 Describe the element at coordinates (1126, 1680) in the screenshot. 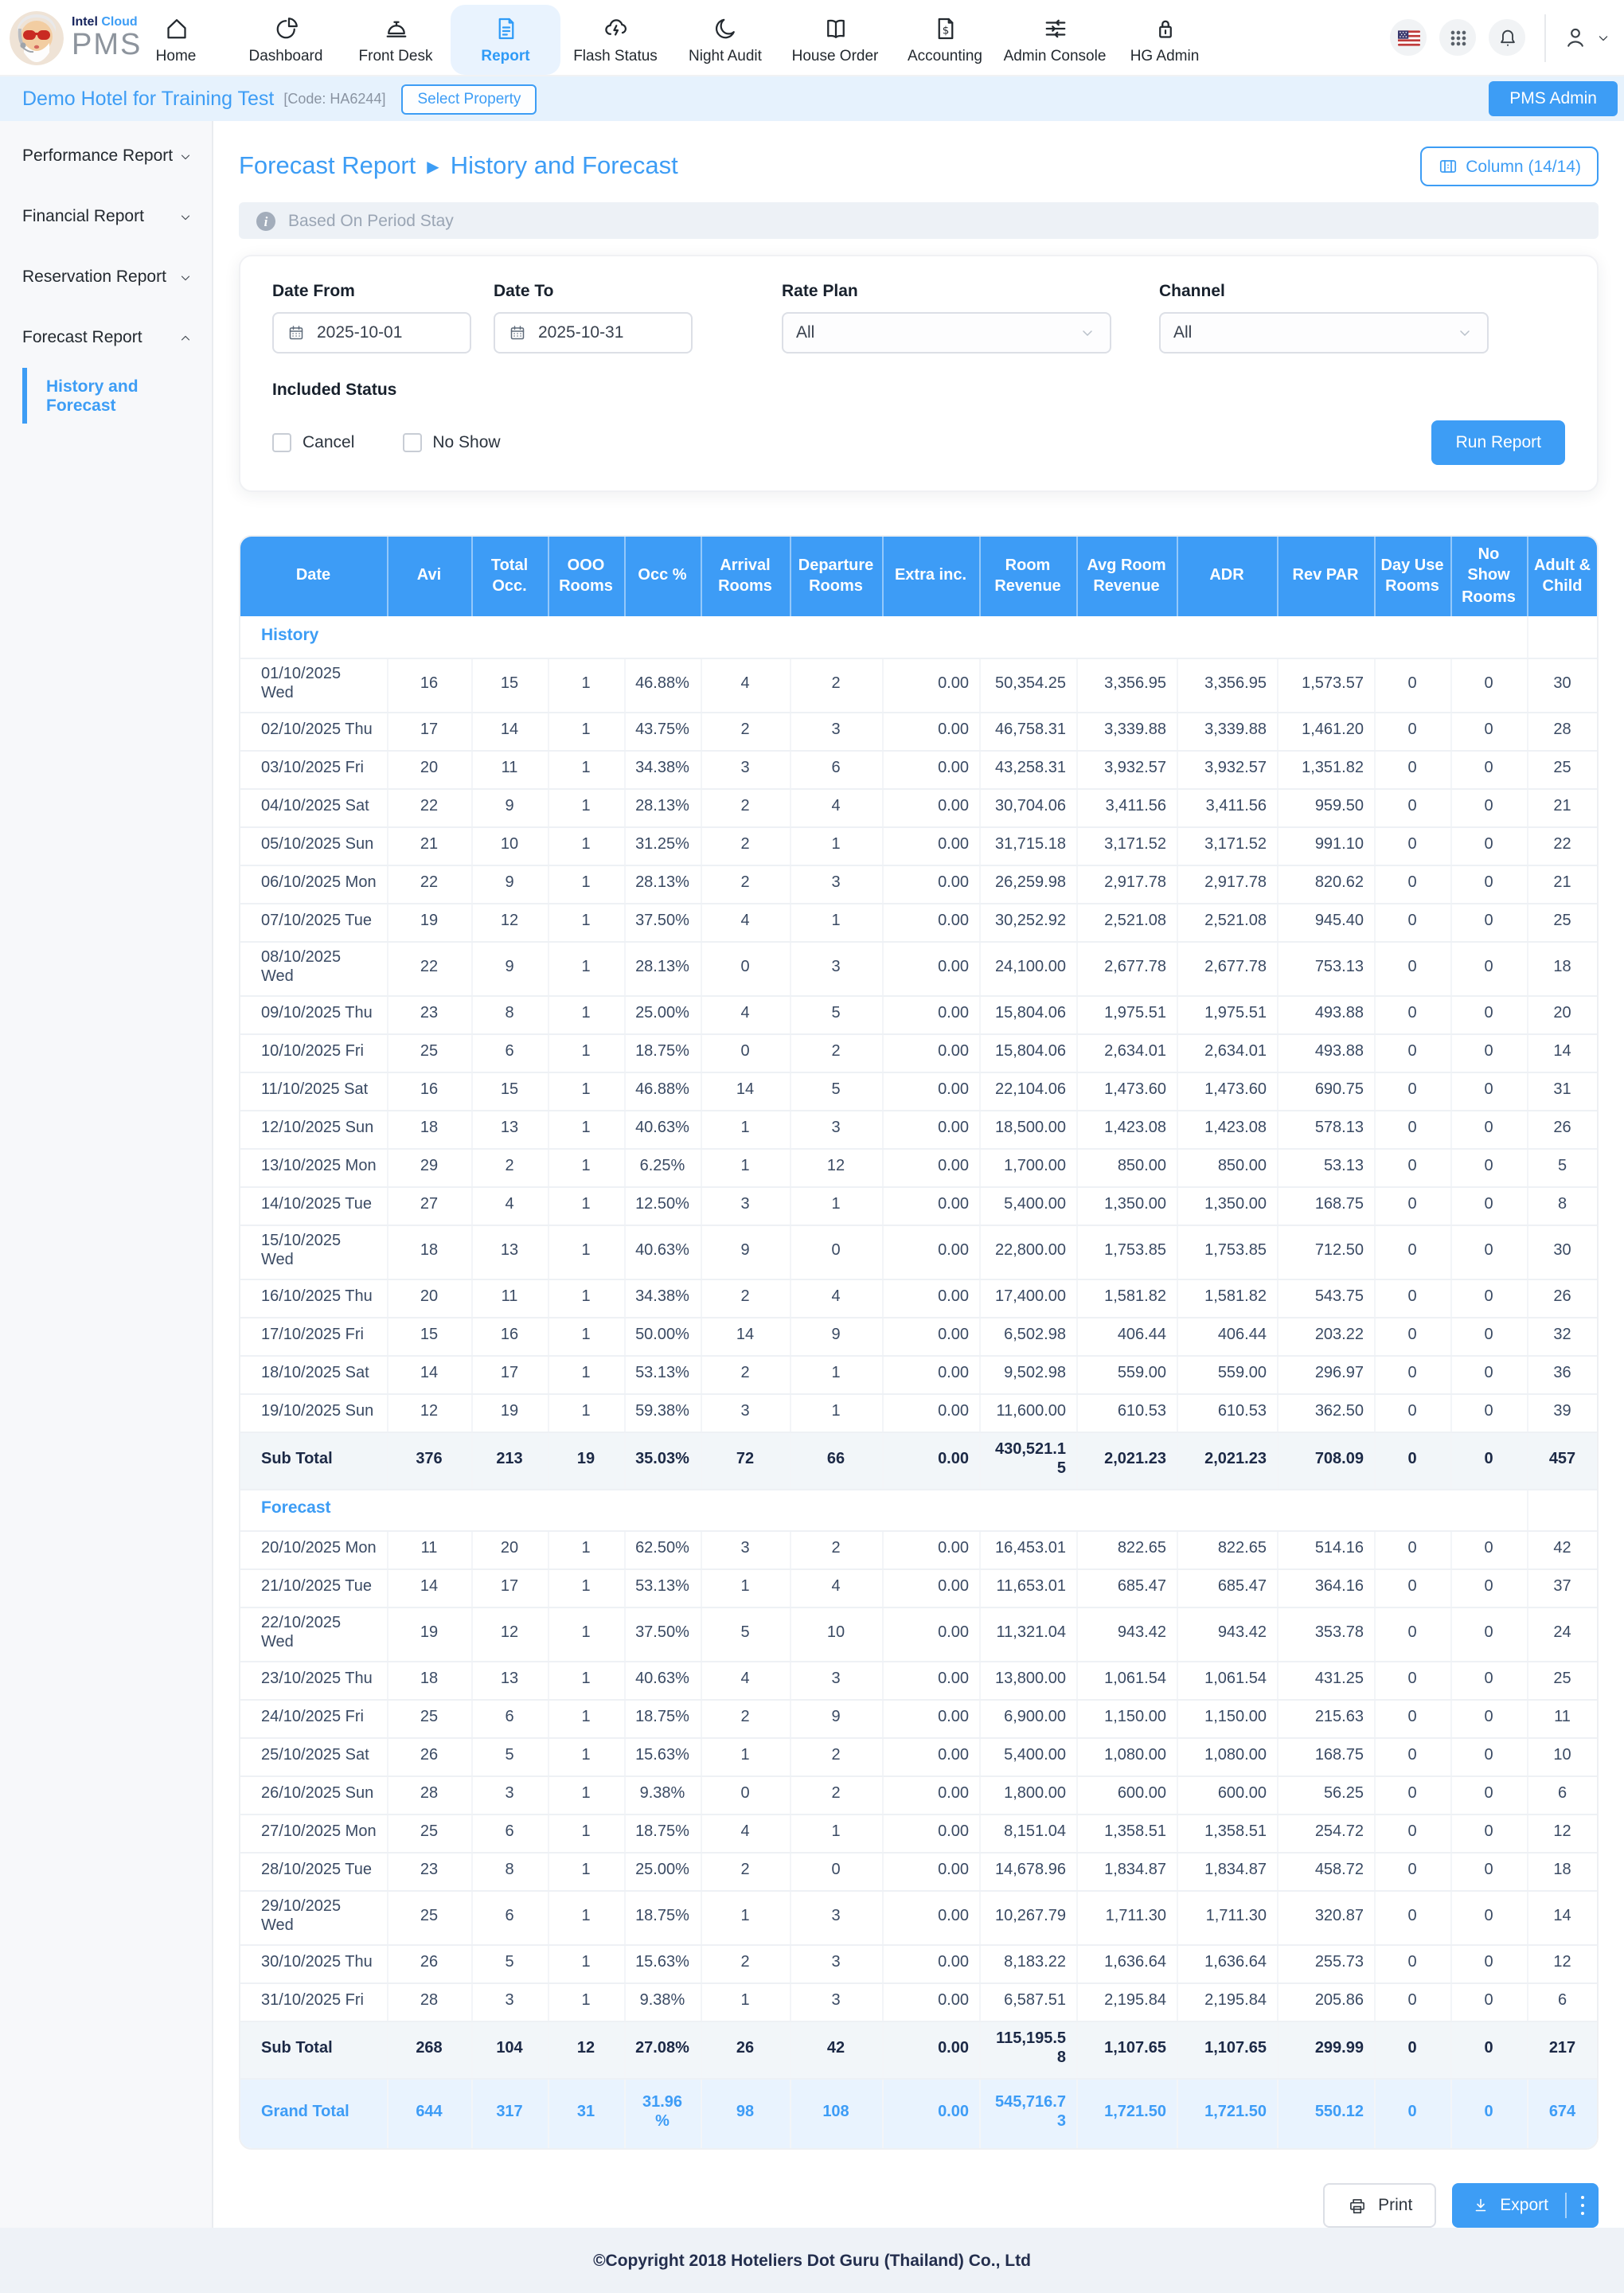

I see `value-cell: 1,061.54` at that location.